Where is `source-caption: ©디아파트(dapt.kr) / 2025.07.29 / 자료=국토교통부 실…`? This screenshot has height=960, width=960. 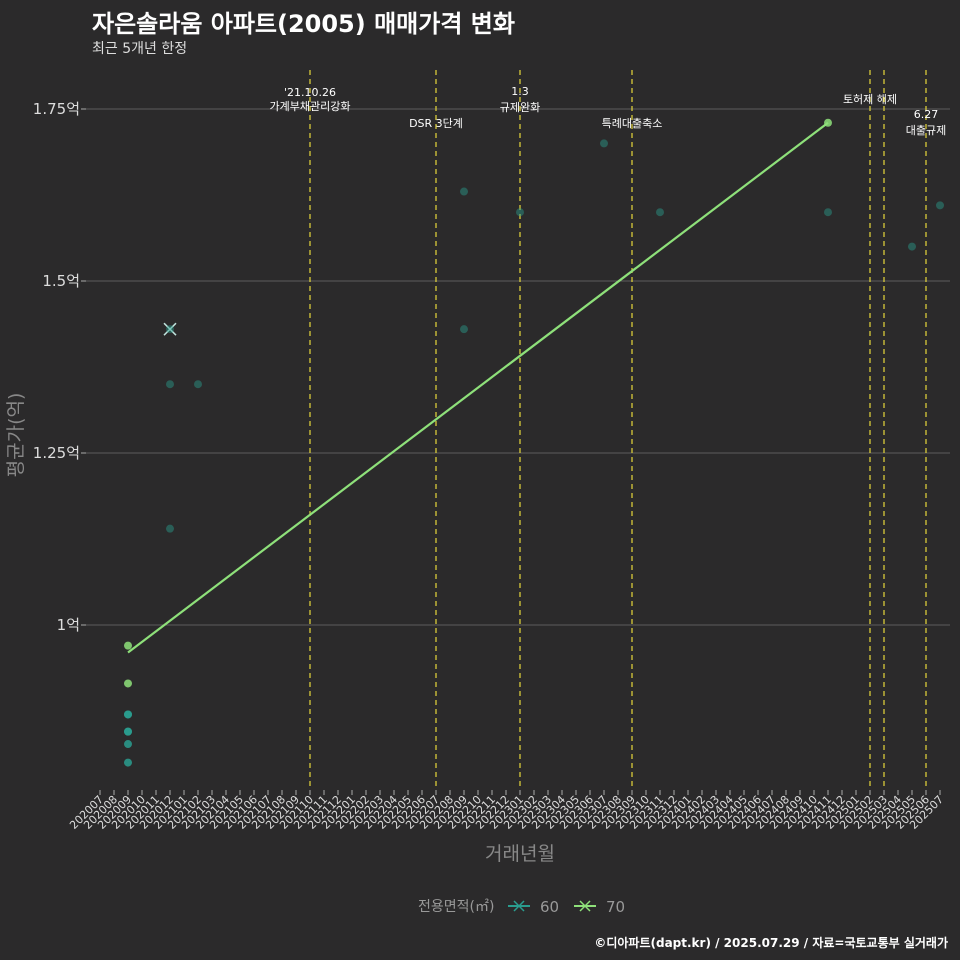
source-caption: ©디아파트(dapt.kr) / 2025.07.29 / 자료=국토교통부 실… is located at coordinates (771, 943).